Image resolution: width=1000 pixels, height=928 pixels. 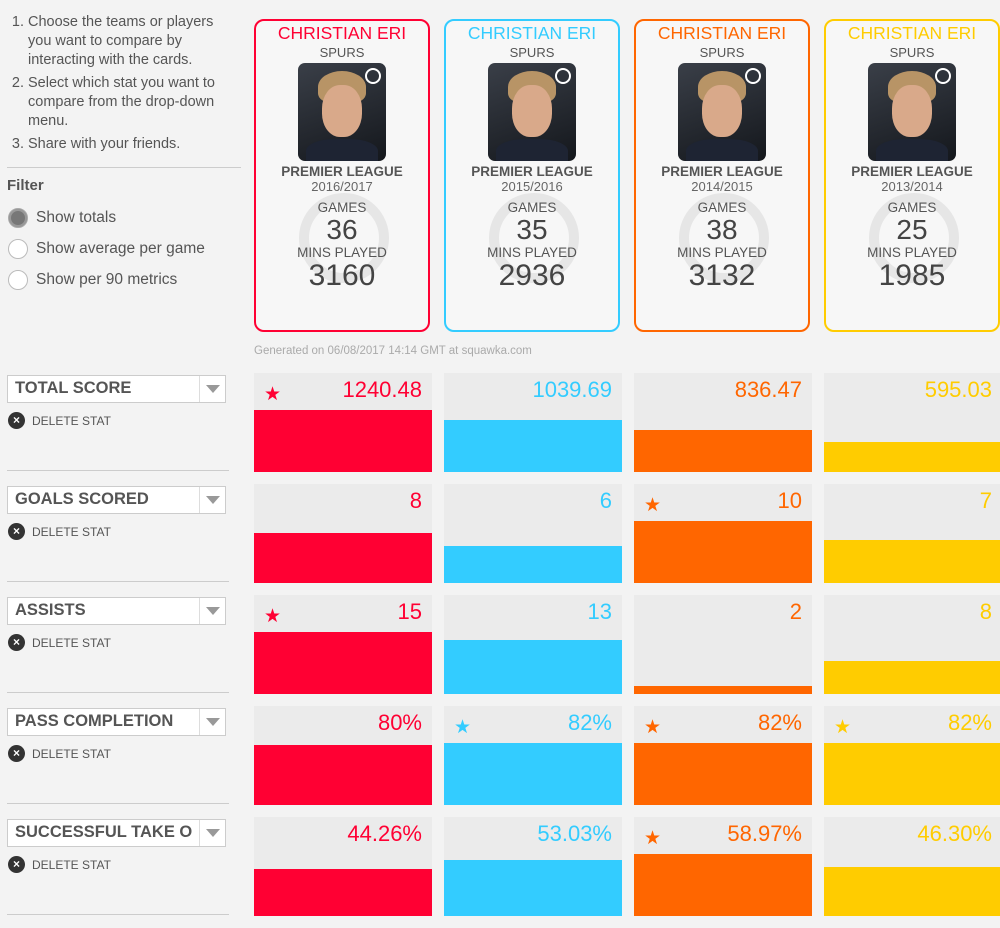 I want to click on mins-value: 2936, so click(x=532, y=275).